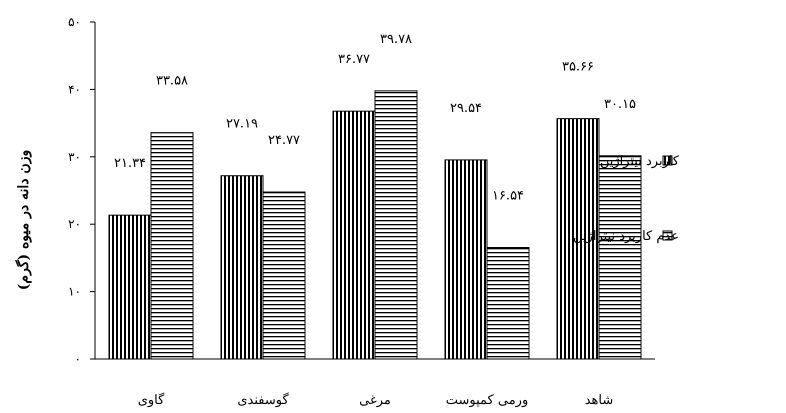 The height and width of the screenshot is (413, 786). What do you see at coordinates (466, 108) in the screenshot?
I see `data-label: ۲۹.۵۴` at bounding box center [466, 108].